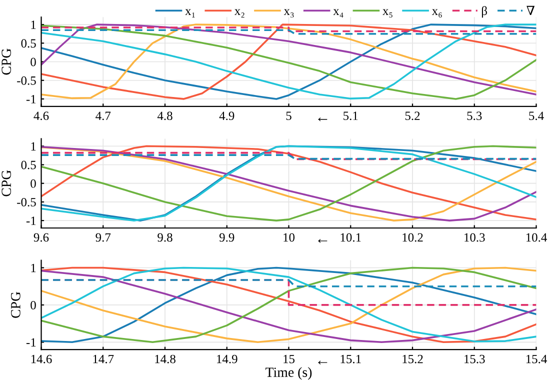  I want to click on x-tick-label: 14.7, so click(103, 359).